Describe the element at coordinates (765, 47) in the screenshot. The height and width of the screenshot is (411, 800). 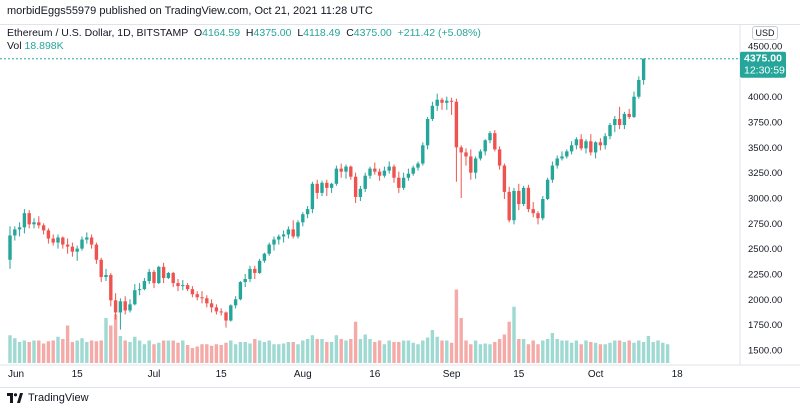
I see `price-tick-label: 4500.00` at that location.